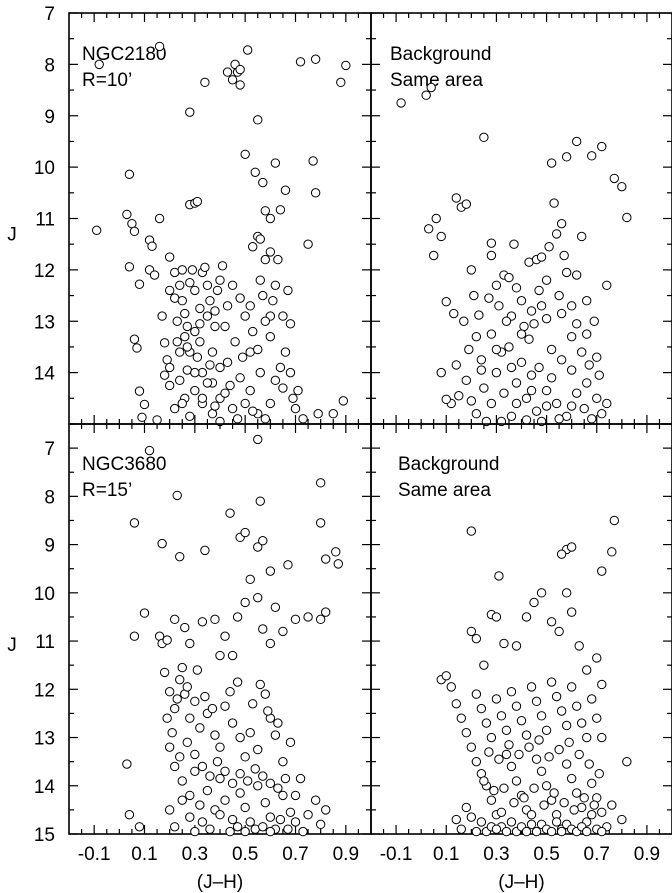  I want to click on y-tick-label: 12, so click(44, 271).